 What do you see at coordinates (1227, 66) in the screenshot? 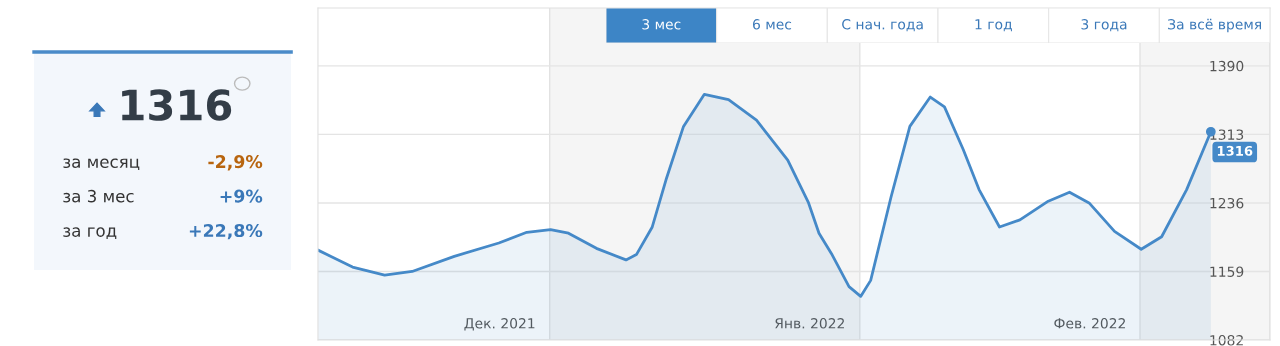
I see `y-tick-label: 1390` at bounding box center [1227, 66].